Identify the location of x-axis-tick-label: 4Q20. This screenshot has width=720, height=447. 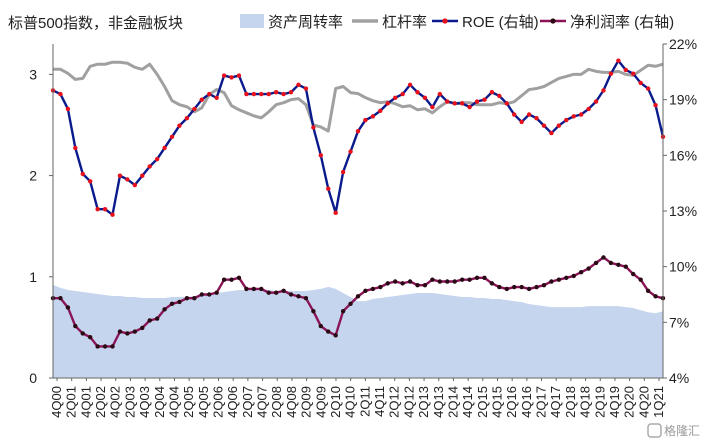
(643, 402).